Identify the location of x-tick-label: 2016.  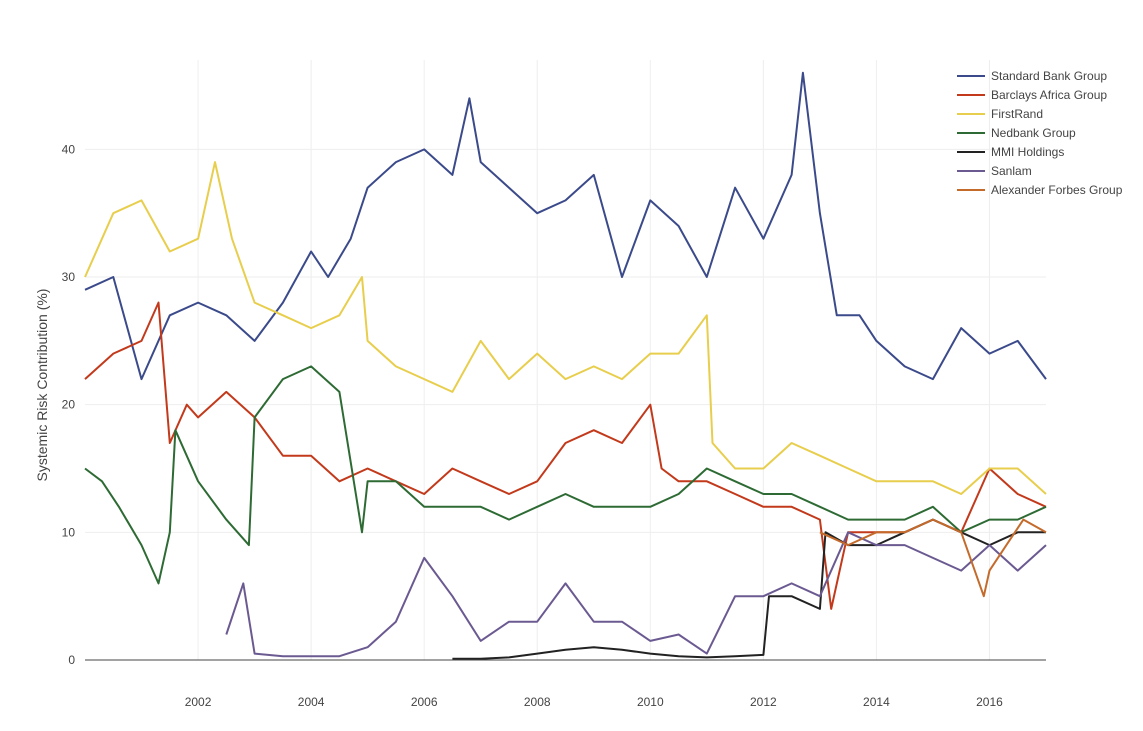
(989, 702).